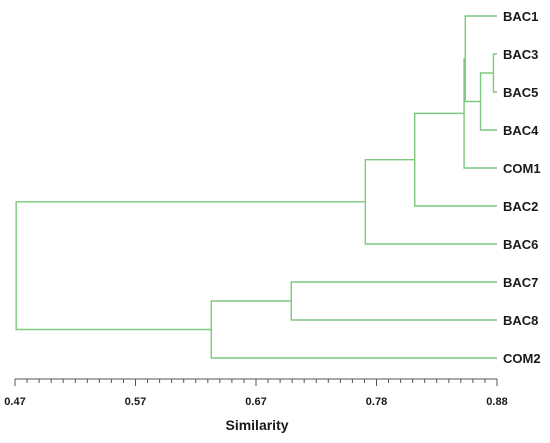 This screenshot has height=443, width=550. What do you see at coordinates (521, 130) in the screenshot?
I see `leaf-label-bac4: BAC4` at bounding box center [521, 130].